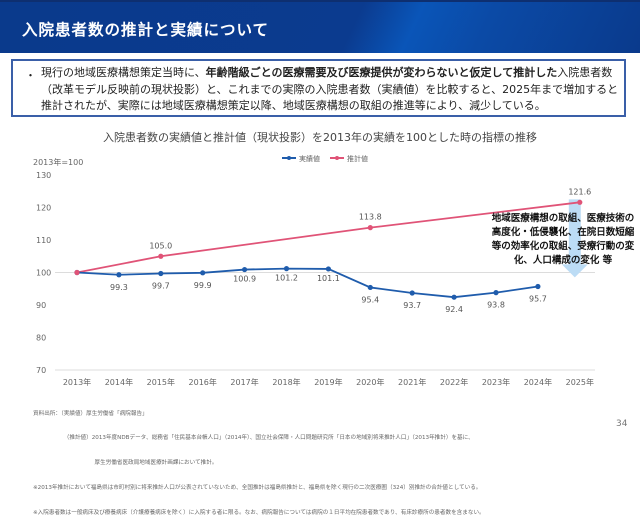 The height and width of the screenshot is (526, 640). What do you see at coordinates (58, 162) in the screenshot?
I see `y-axis-unit-label: 2013年=100` at bounding box center [58, 162].